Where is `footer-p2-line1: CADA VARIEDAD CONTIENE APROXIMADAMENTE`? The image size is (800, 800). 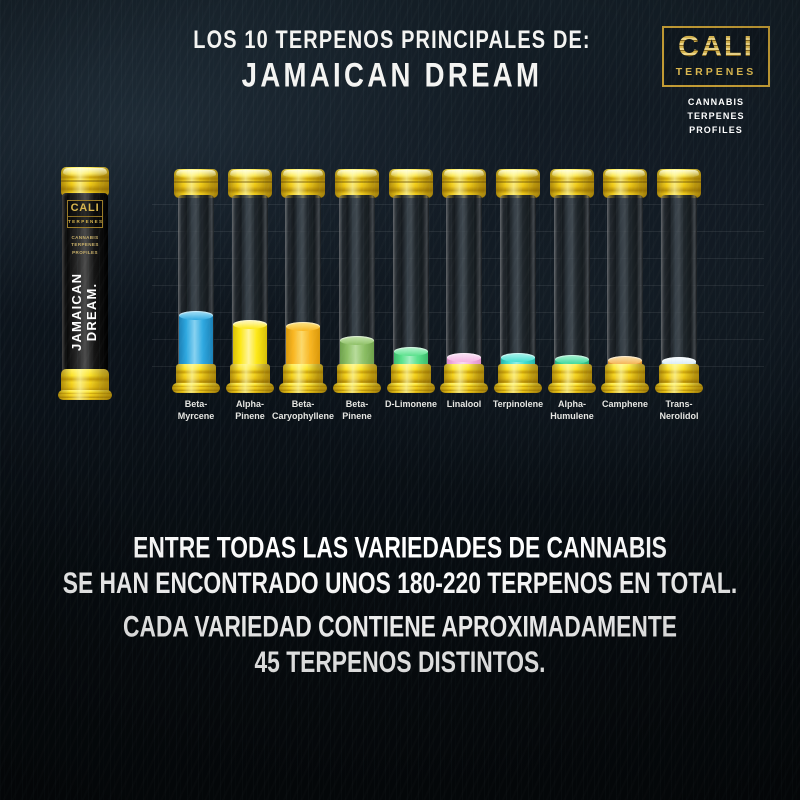
footer-p2-line1: CADA VARIEDAD CONTIENE APROXIMADAMENTE is located at coordinates (400, 627).